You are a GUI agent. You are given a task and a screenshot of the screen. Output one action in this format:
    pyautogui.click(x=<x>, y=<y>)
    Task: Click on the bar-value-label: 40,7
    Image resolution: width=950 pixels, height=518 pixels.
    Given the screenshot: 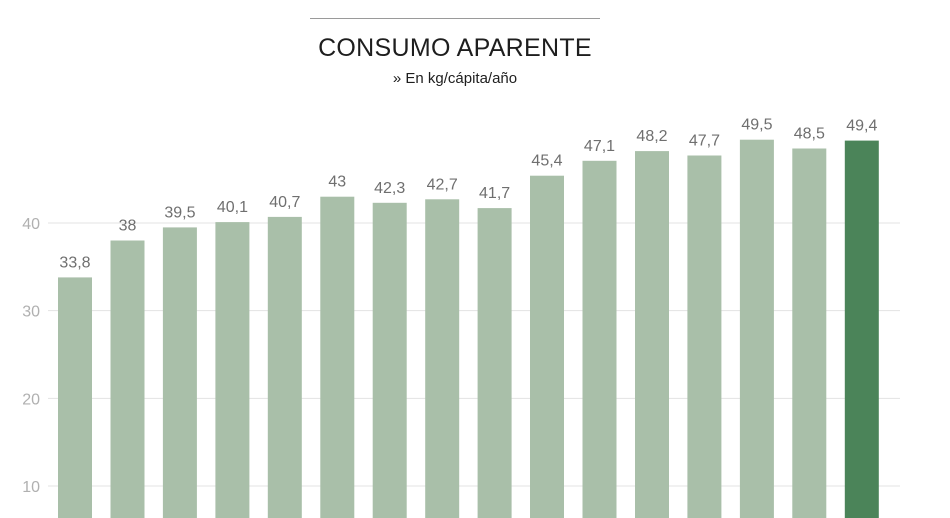 What is the action you would take?
    pyautogui.click(x=284, y=202)
    